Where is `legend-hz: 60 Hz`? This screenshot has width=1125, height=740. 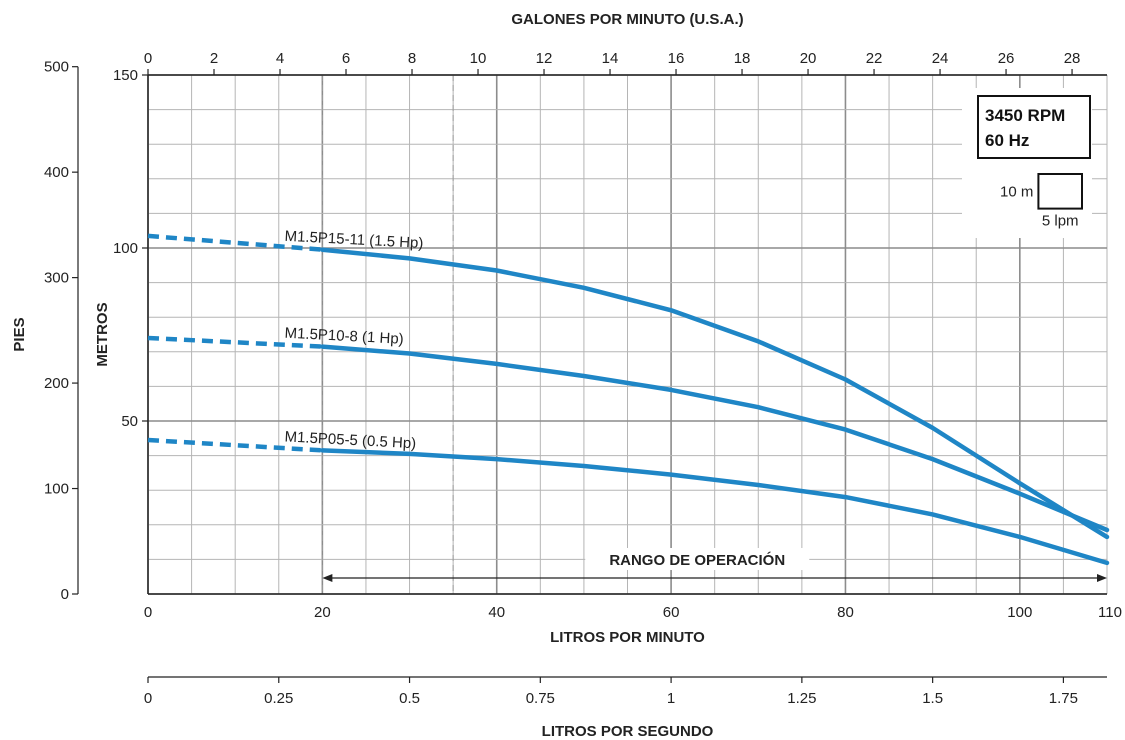 legend-hz: 60 Hz is located at coordinates (1007, 140).